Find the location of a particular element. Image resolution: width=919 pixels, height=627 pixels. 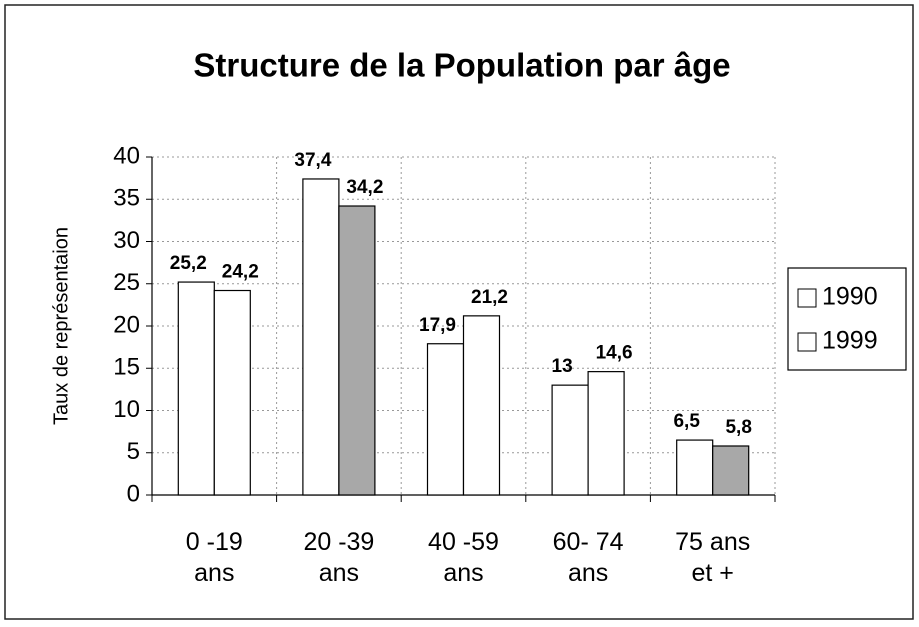

x-tick-label-line: 75 ans is located at coordinates (712, 542).